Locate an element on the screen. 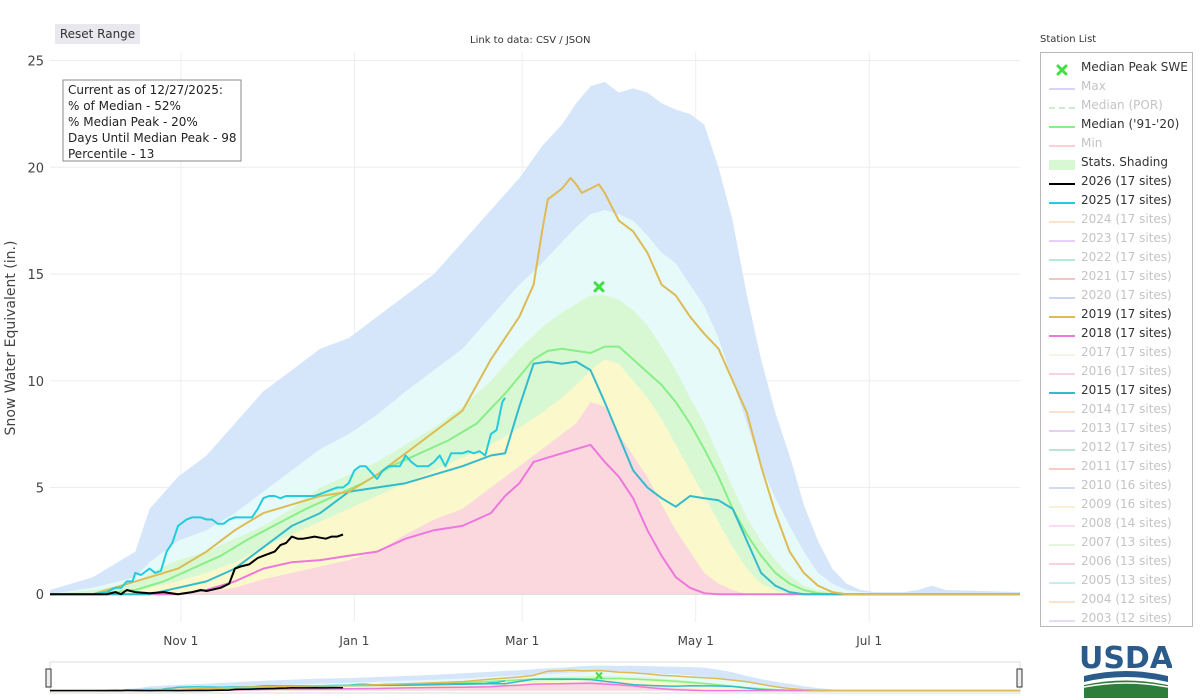  legend-item: 2023 (17 sites) is located at coordinates (1119, 237).